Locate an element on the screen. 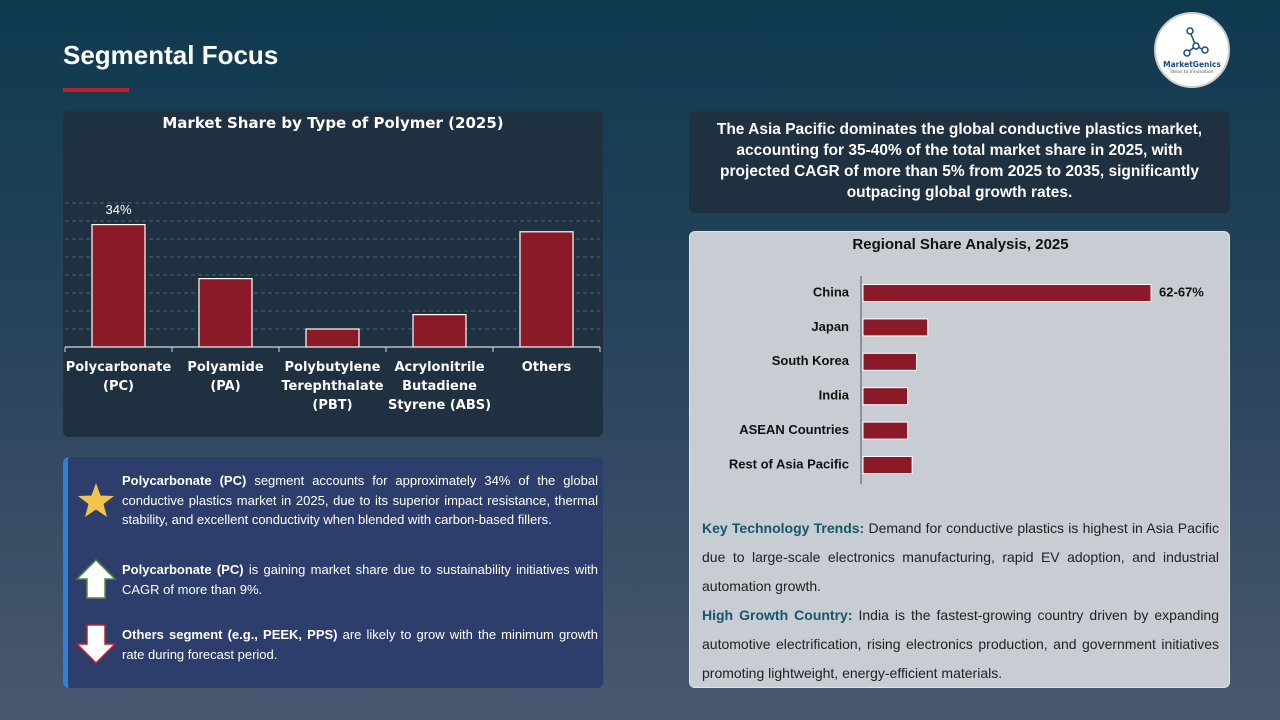 The width and height of the screenshot is (1280, 720). polymer-chart: 34% is located at coordinates (332, 277).